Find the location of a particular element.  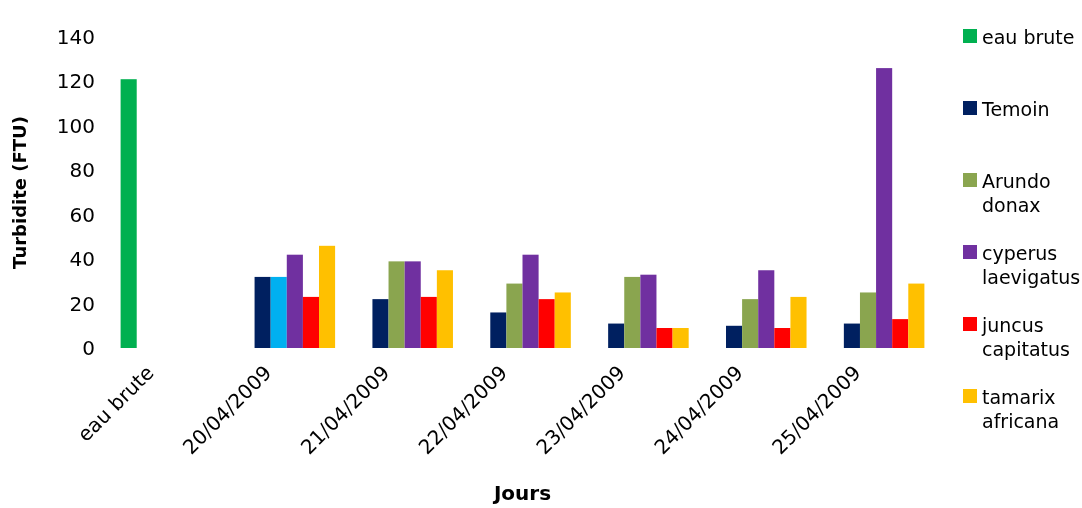

legend-label: juncus capitatus is located at coordinates (1025, 337).